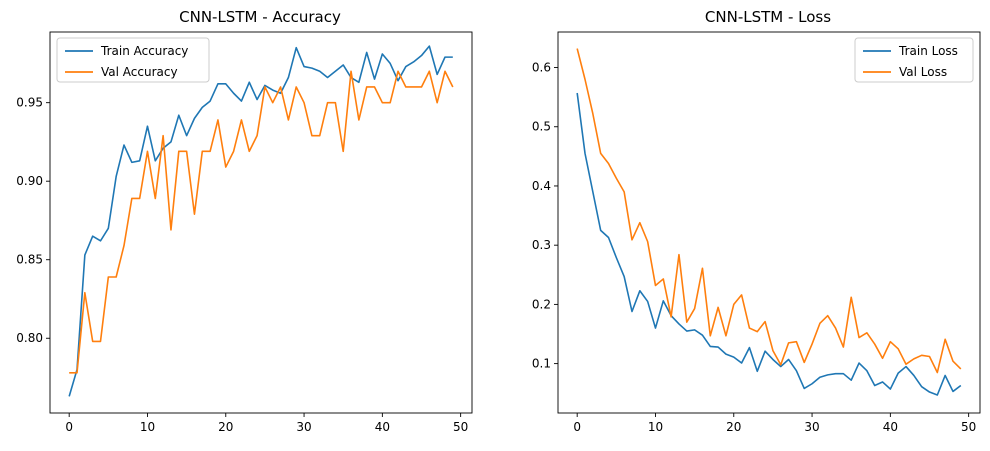 Image resolution: width=990 pixels, height=451 pixels. What do you see at coordinates (541, 245) in the screenshot?
I see `loss-y-tick-label: 0.3` at bounding box center [541, 245].